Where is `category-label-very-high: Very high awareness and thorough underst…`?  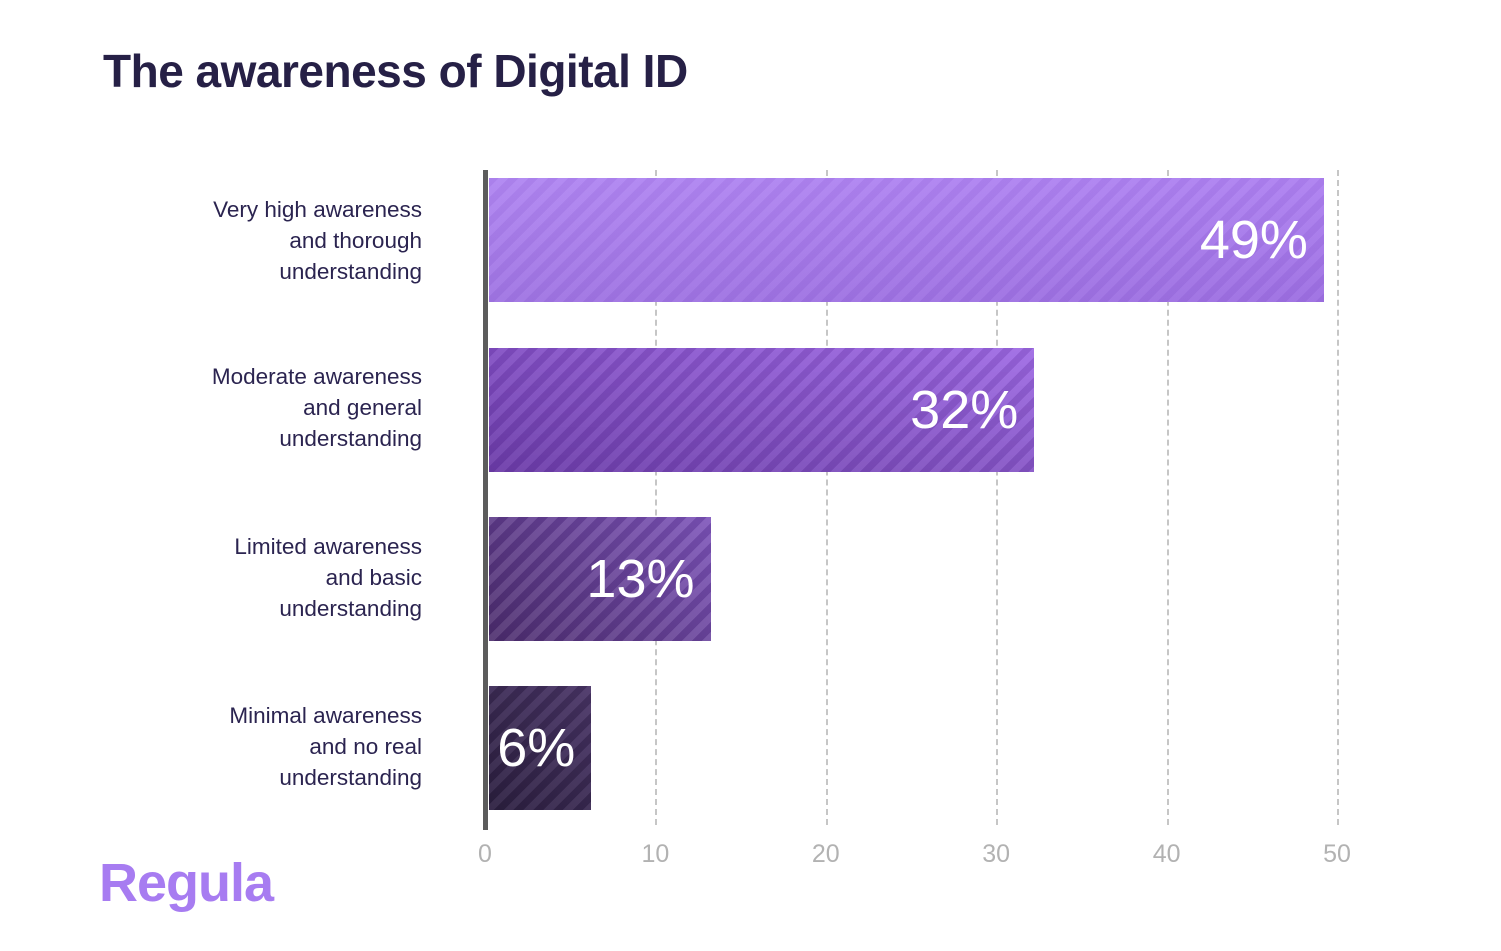
category-label-very-high: Very high awareness and thorough underst… is located at coordinates (282, 240).